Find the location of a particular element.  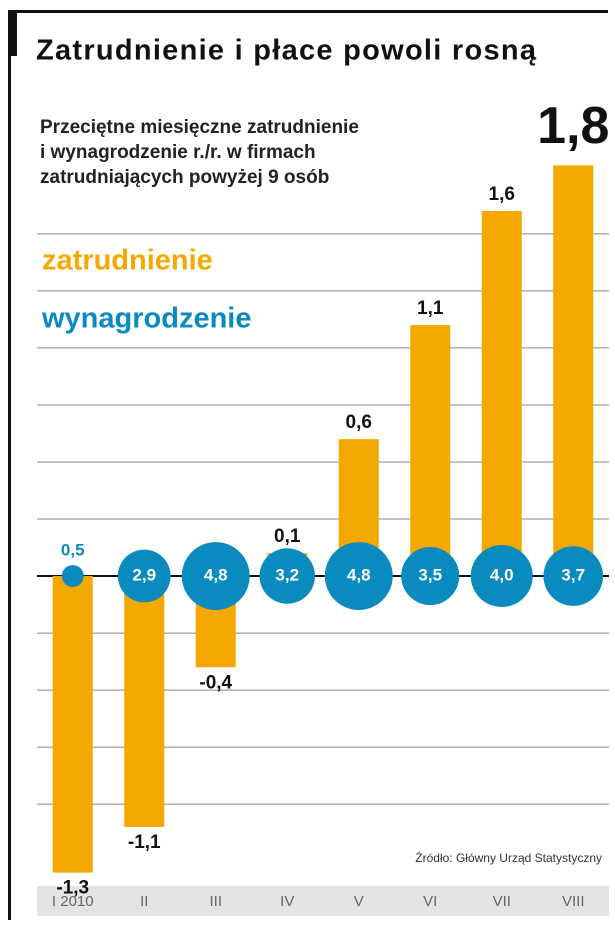

value-label: 1,1 is located at coordinates (430, 308).